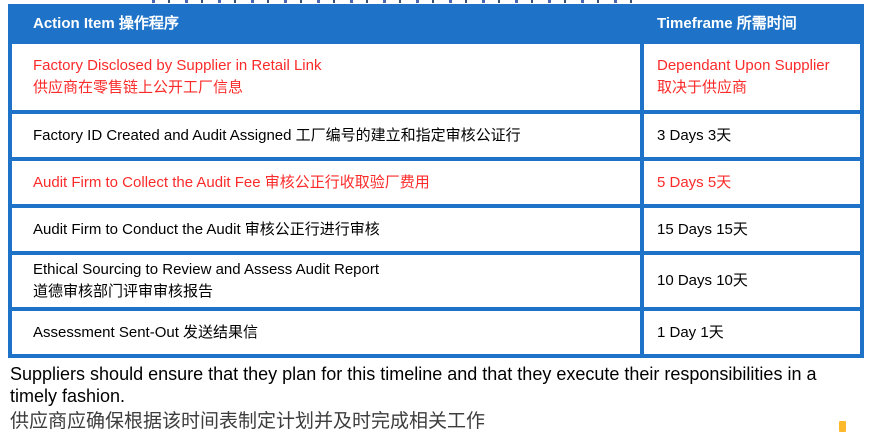 This screenshot has height=432, width=880. What do you see at coordinates (694, 182) in the screenshot?
I see `timeframe-text: 5 Days 5天` at bounding box center [694, 182].